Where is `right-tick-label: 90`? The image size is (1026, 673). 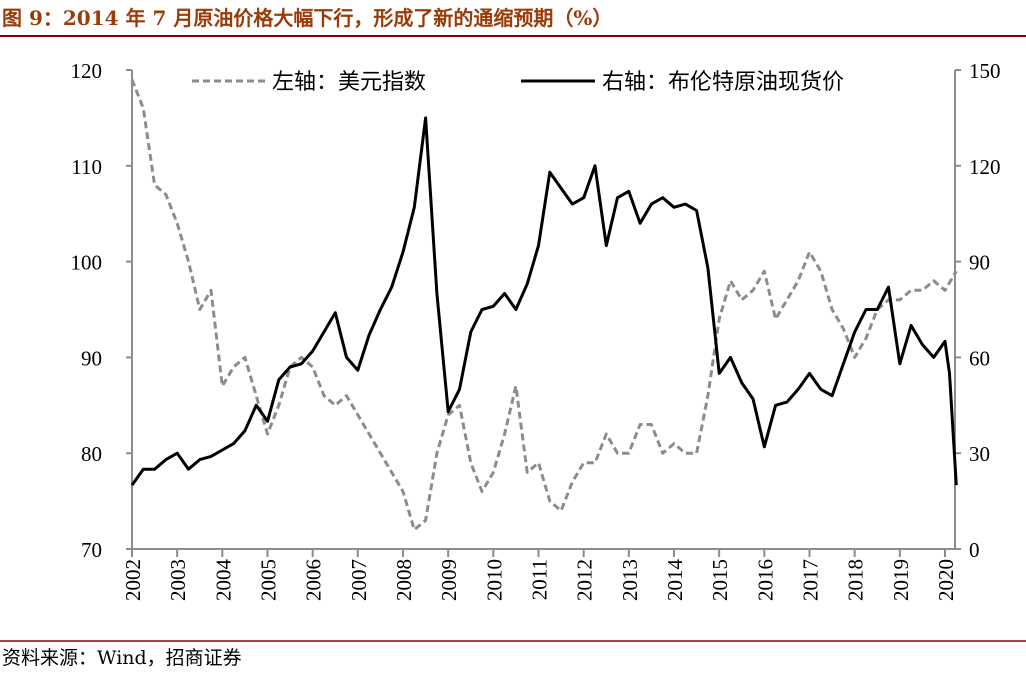
right-tick-label: 90 is located at coordinates (979, 263).